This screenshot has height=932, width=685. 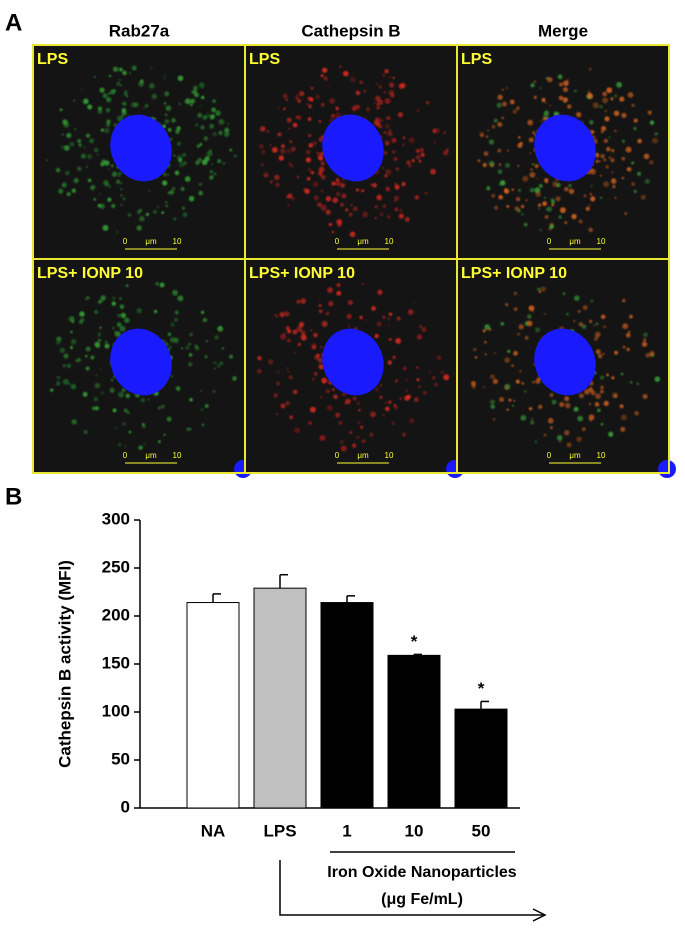 I want to click on nucleus, so click(x=353, y=362).